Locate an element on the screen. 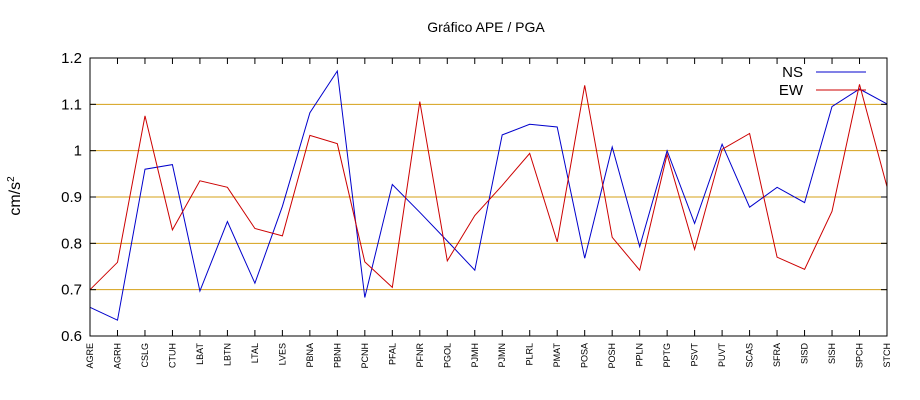 The image size is (920, 400). y-tick-label: 0.9 is located at coordinates (71, 197).